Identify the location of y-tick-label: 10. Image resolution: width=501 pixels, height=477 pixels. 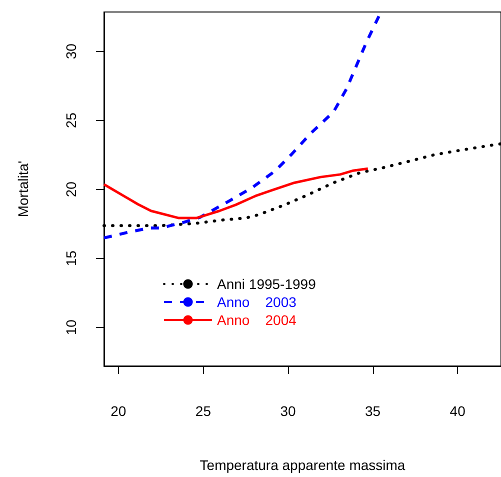
(71, 327).